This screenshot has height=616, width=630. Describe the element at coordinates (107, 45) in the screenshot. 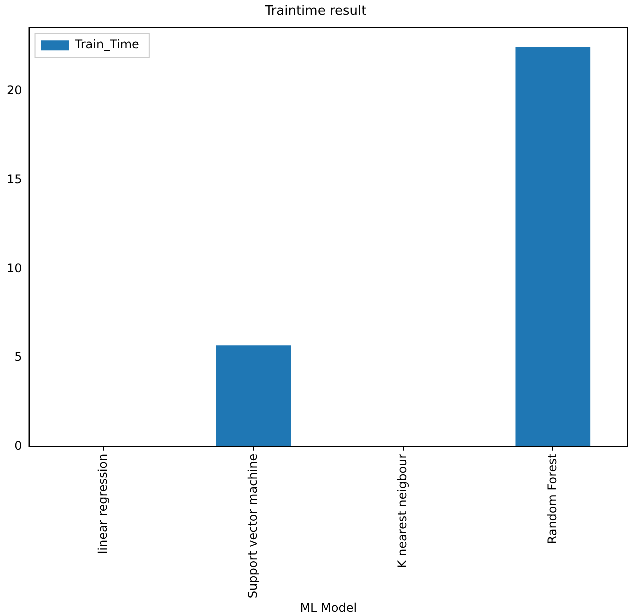

I see `legend-label: Train_Time` at that location.